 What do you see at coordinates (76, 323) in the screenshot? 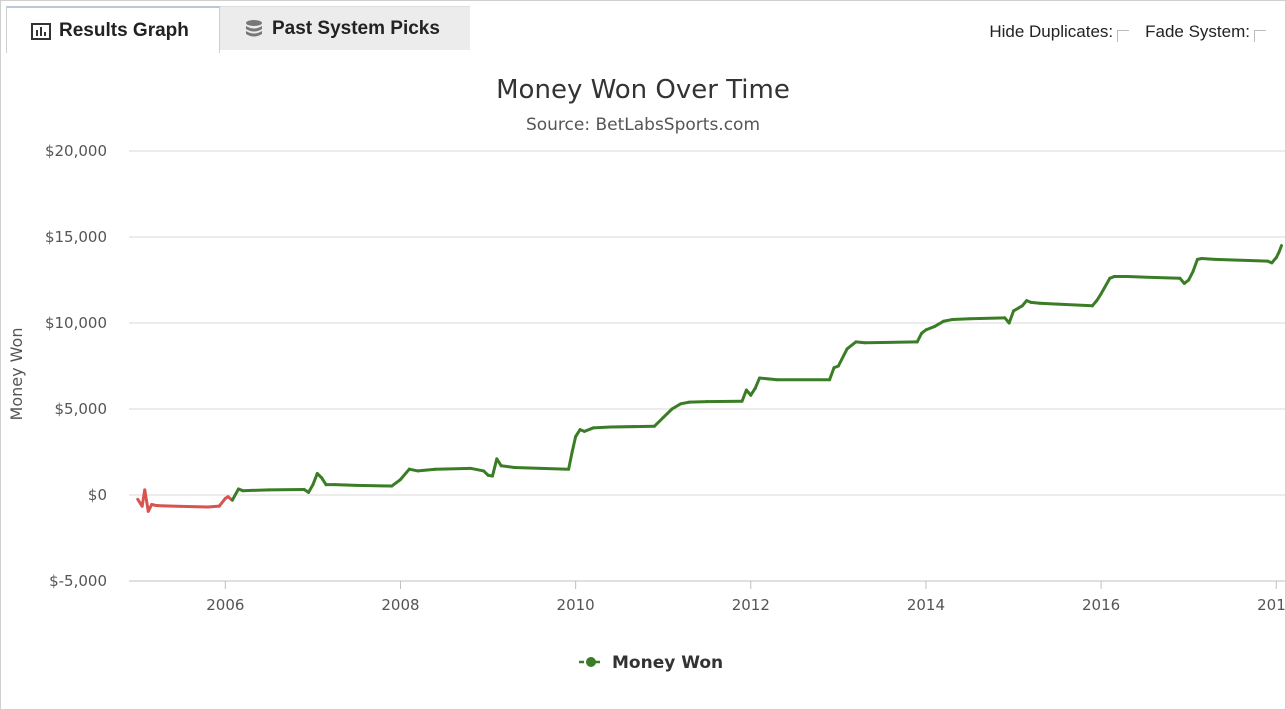
I see `y-tick-label: $10,000` at bounding box center [76, 323].